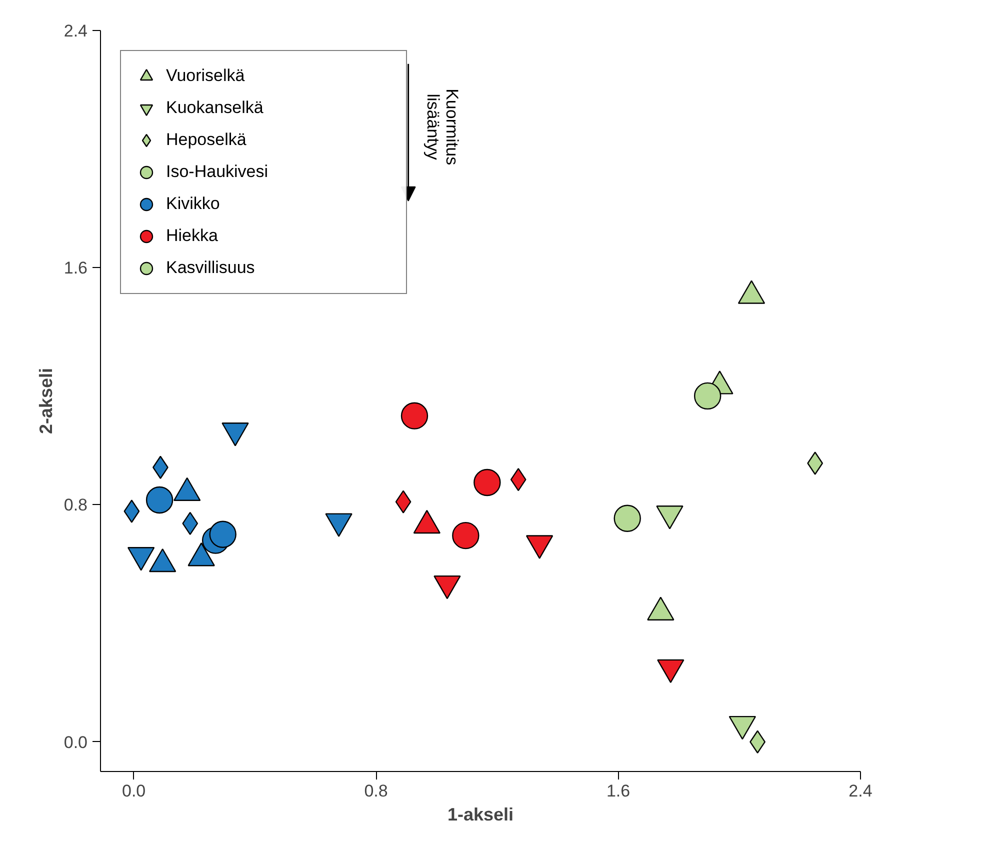 This screenshot has width=994, height=855. Describe the element at coordinates (215, 108) in the screenshot. I see `legend-label: Kuokanselkä` at that location.